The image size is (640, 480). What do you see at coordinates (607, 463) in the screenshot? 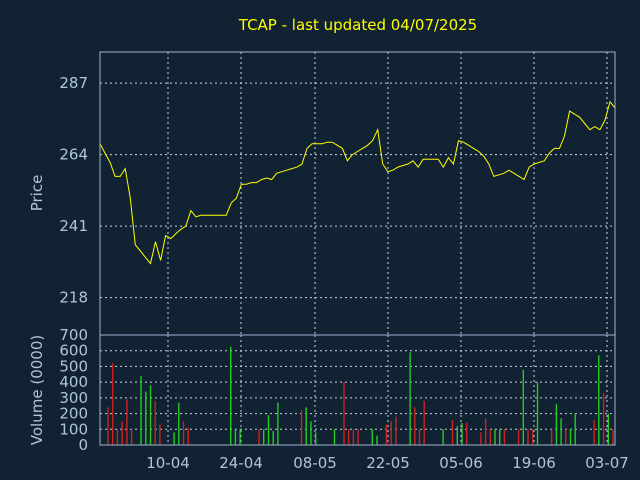
I see `date-tick-label: 03-07` at bounding box center [607, 463].